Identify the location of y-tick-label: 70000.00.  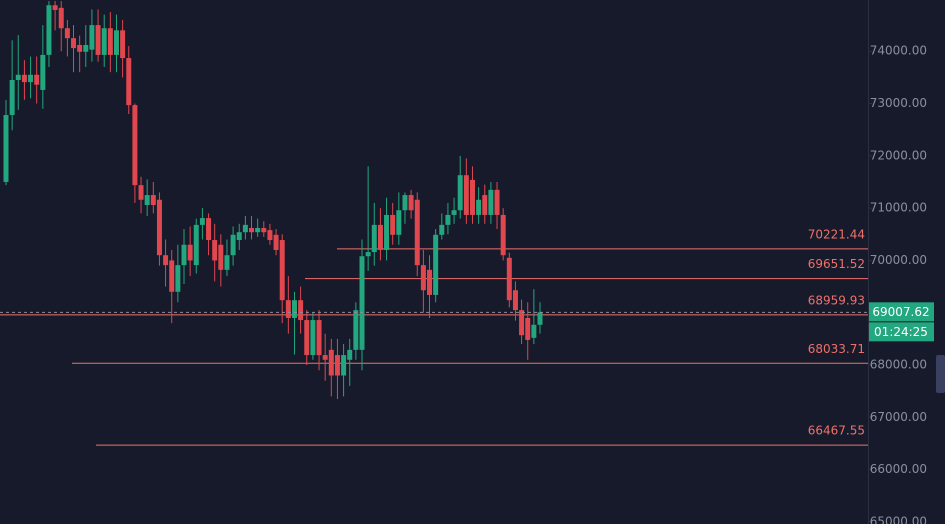
(898, 260).